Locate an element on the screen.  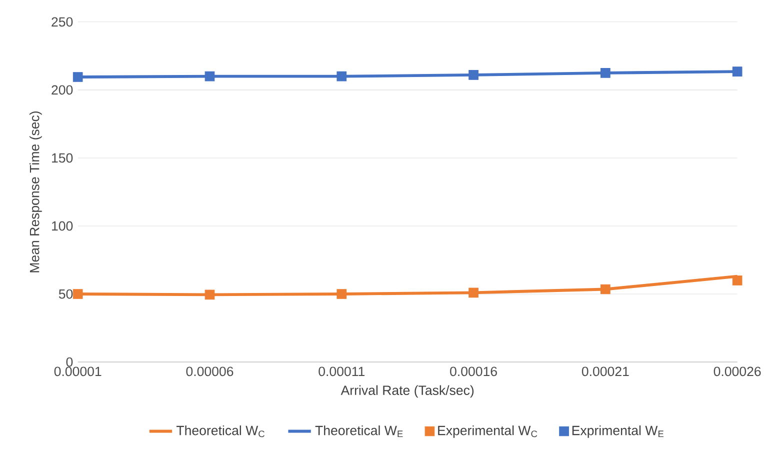
legend-label: Theoretical W$_{C}$ is located at coordinates (220, 431).